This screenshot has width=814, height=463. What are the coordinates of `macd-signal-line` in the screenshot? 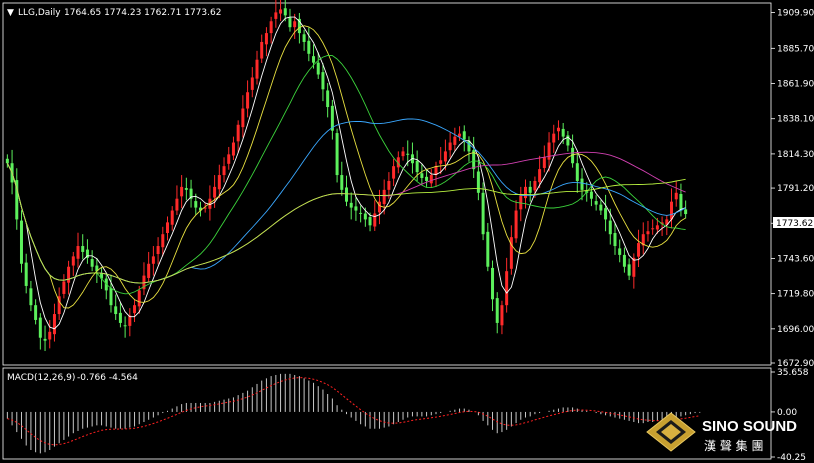 It's located at (353, 411).